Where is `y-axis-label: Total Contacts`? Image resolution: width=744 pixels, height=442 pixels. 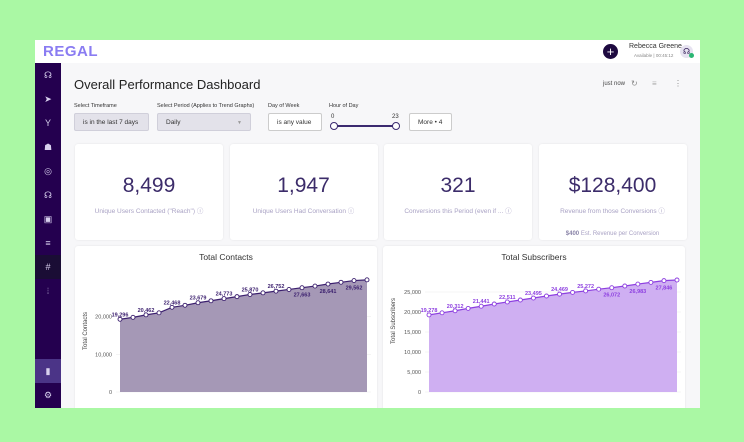
y-axis-label: Total Contacts is located at coordinates (86, 331).